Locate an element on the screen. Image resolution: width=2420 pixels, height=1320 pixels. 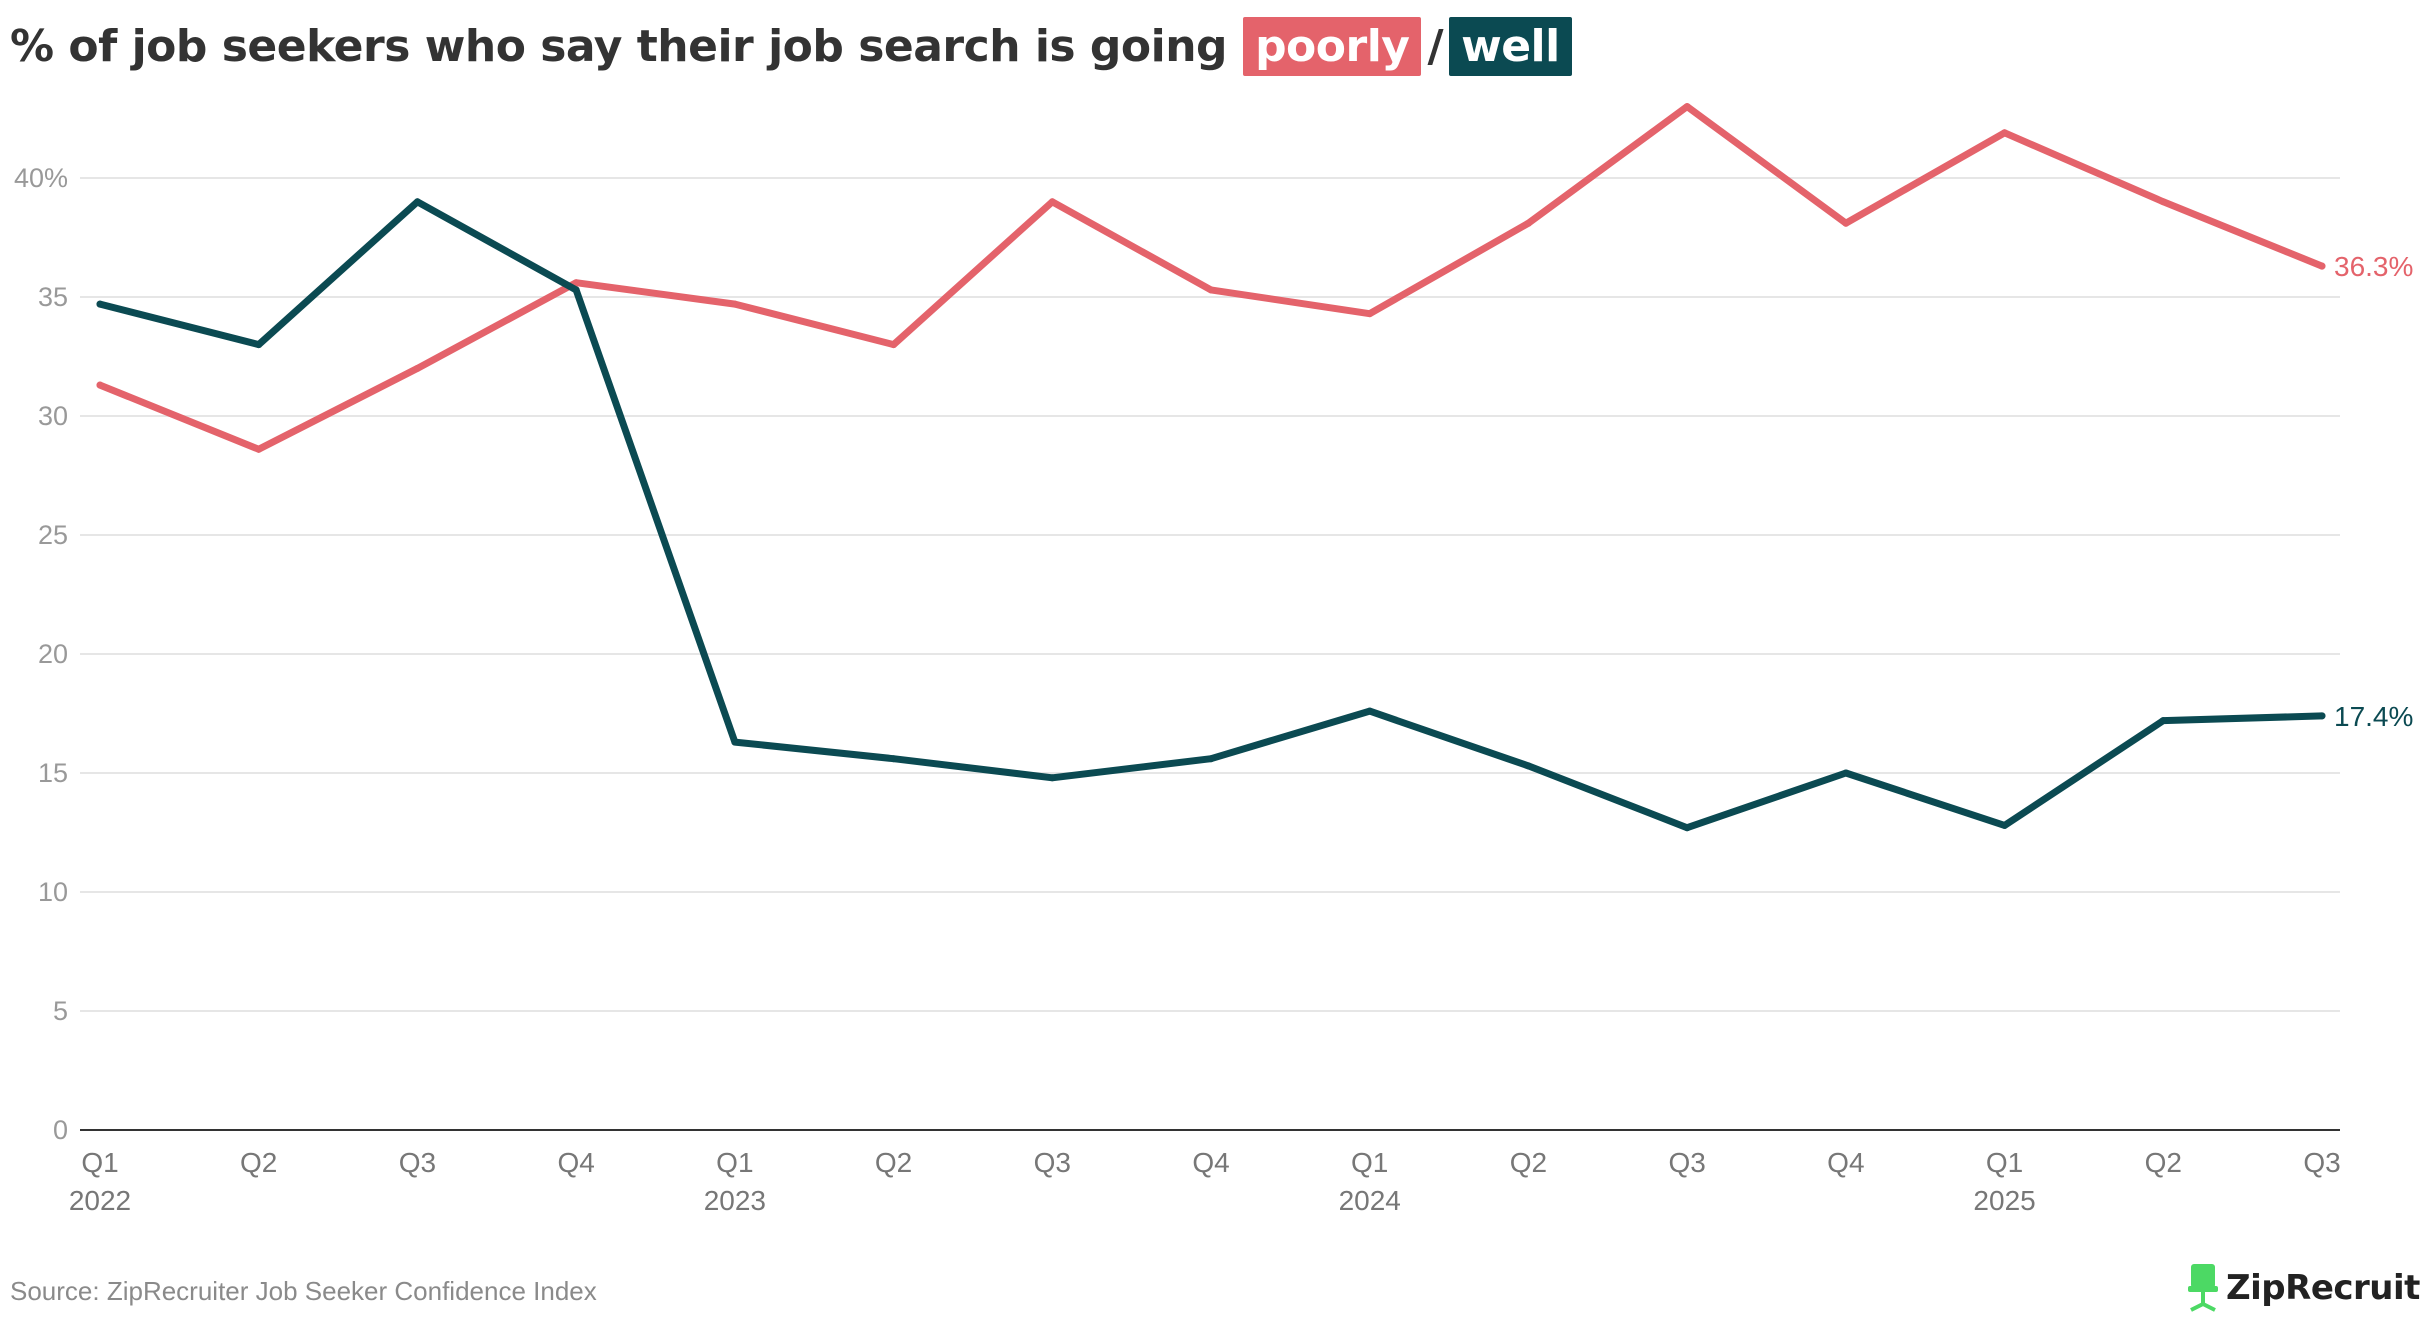
y-tick-label-40: 40% is located at coordinates (41, 178).